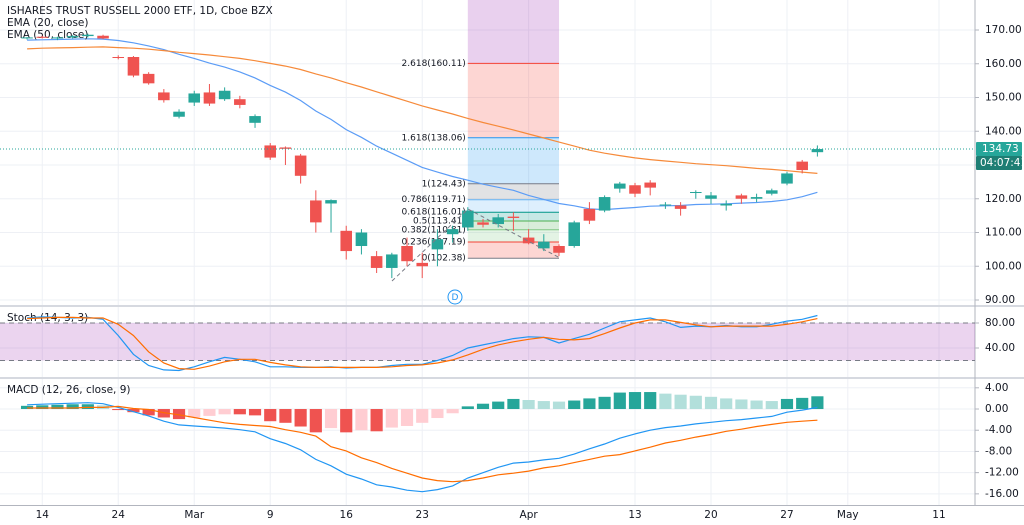 The image size is (1024, 525). I want to click on countdown-label: 04:07:41, so click(1002, 163).